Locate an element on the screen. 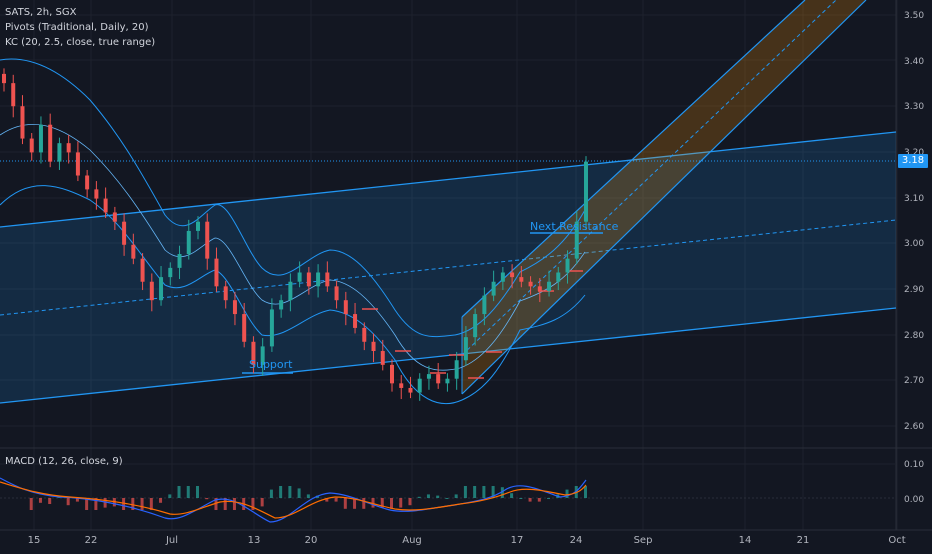 This screenshot has width=932, height=554. symbol-title: SATS, 2h, SGX is located at coordinates (41, 12).